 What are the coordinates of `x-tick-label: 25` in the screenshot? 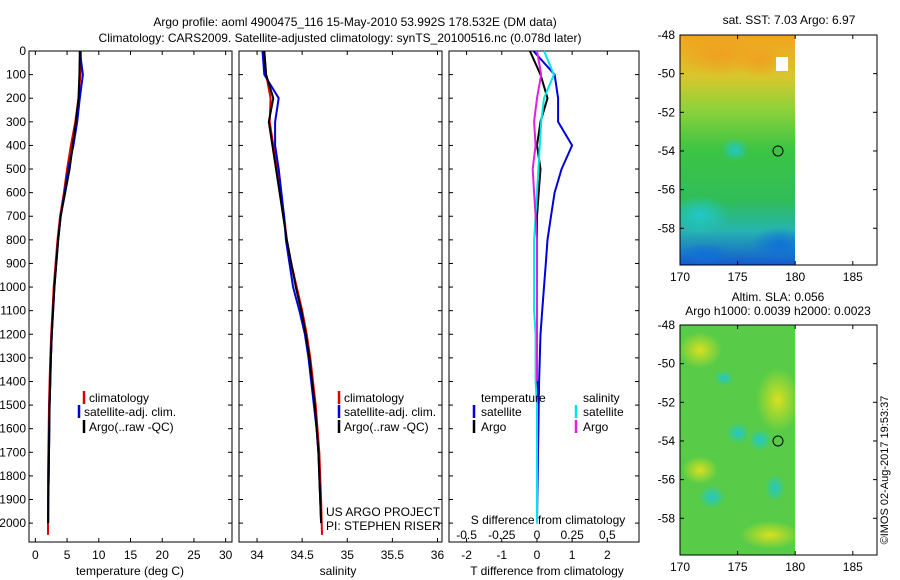 It's located at (194, 555).